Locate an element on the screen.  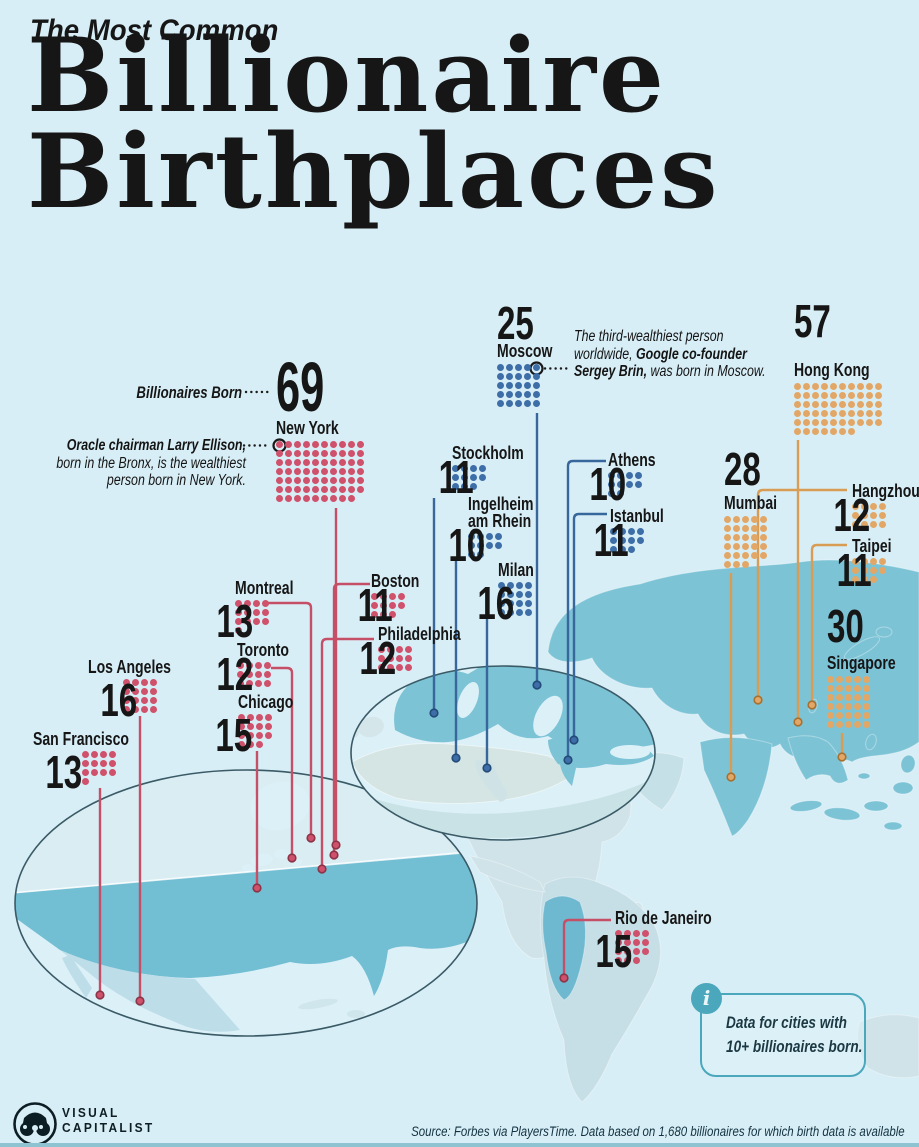
brin-line1: The third-wealthiest person is located at coordinates (649, 336).